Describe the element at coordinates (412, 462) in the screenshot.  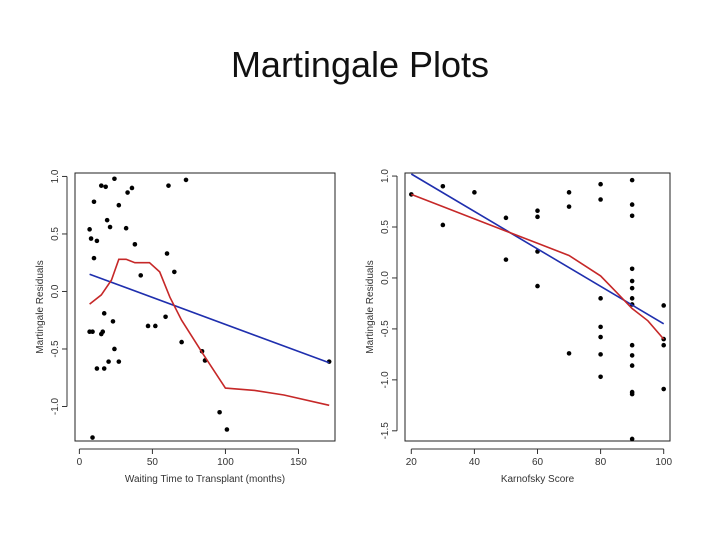
I see `x-tick-label: 20` at that location.